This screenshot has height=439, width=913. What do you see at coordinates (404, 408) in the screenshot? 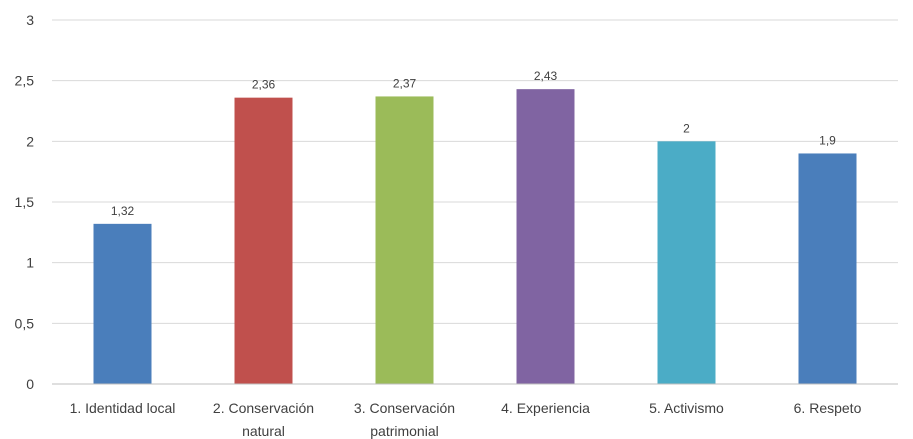
I see `x-category-label: 3. Conservación` at bounding box center [404, 408].